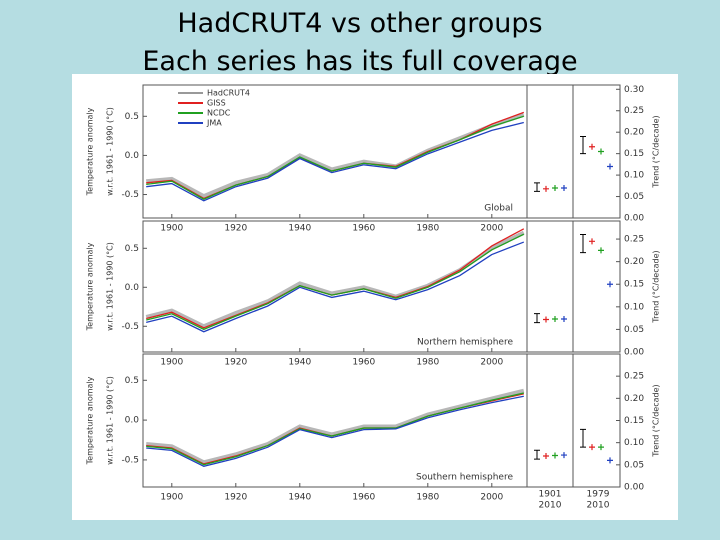 The height and width of the screenshot is (540, 720). I want to click on panel-label: Global, so click(498, 209).